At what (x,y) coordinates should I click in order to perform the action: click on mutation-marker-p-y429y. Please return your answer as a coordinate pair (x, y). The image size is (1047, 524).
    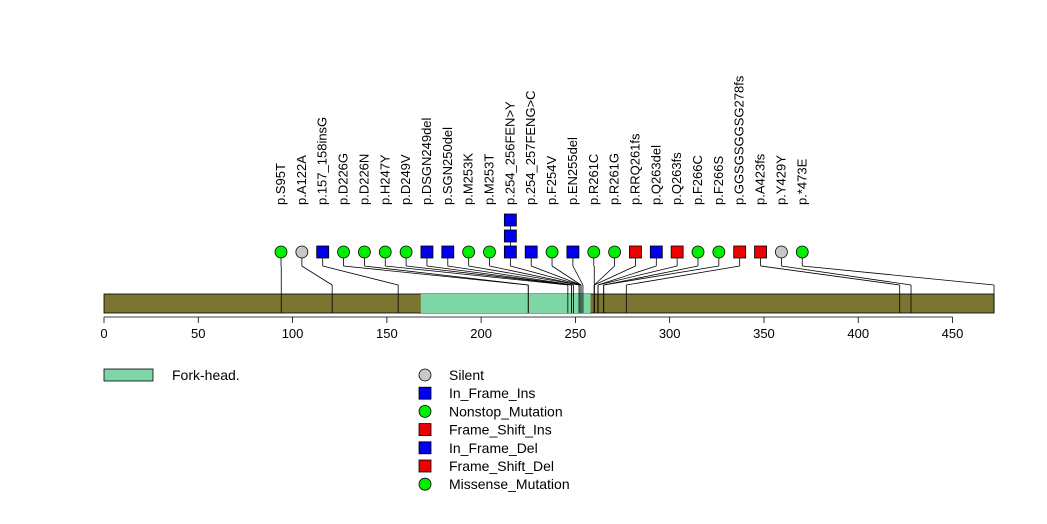
    Looking at the image, I should click on (781, 252).